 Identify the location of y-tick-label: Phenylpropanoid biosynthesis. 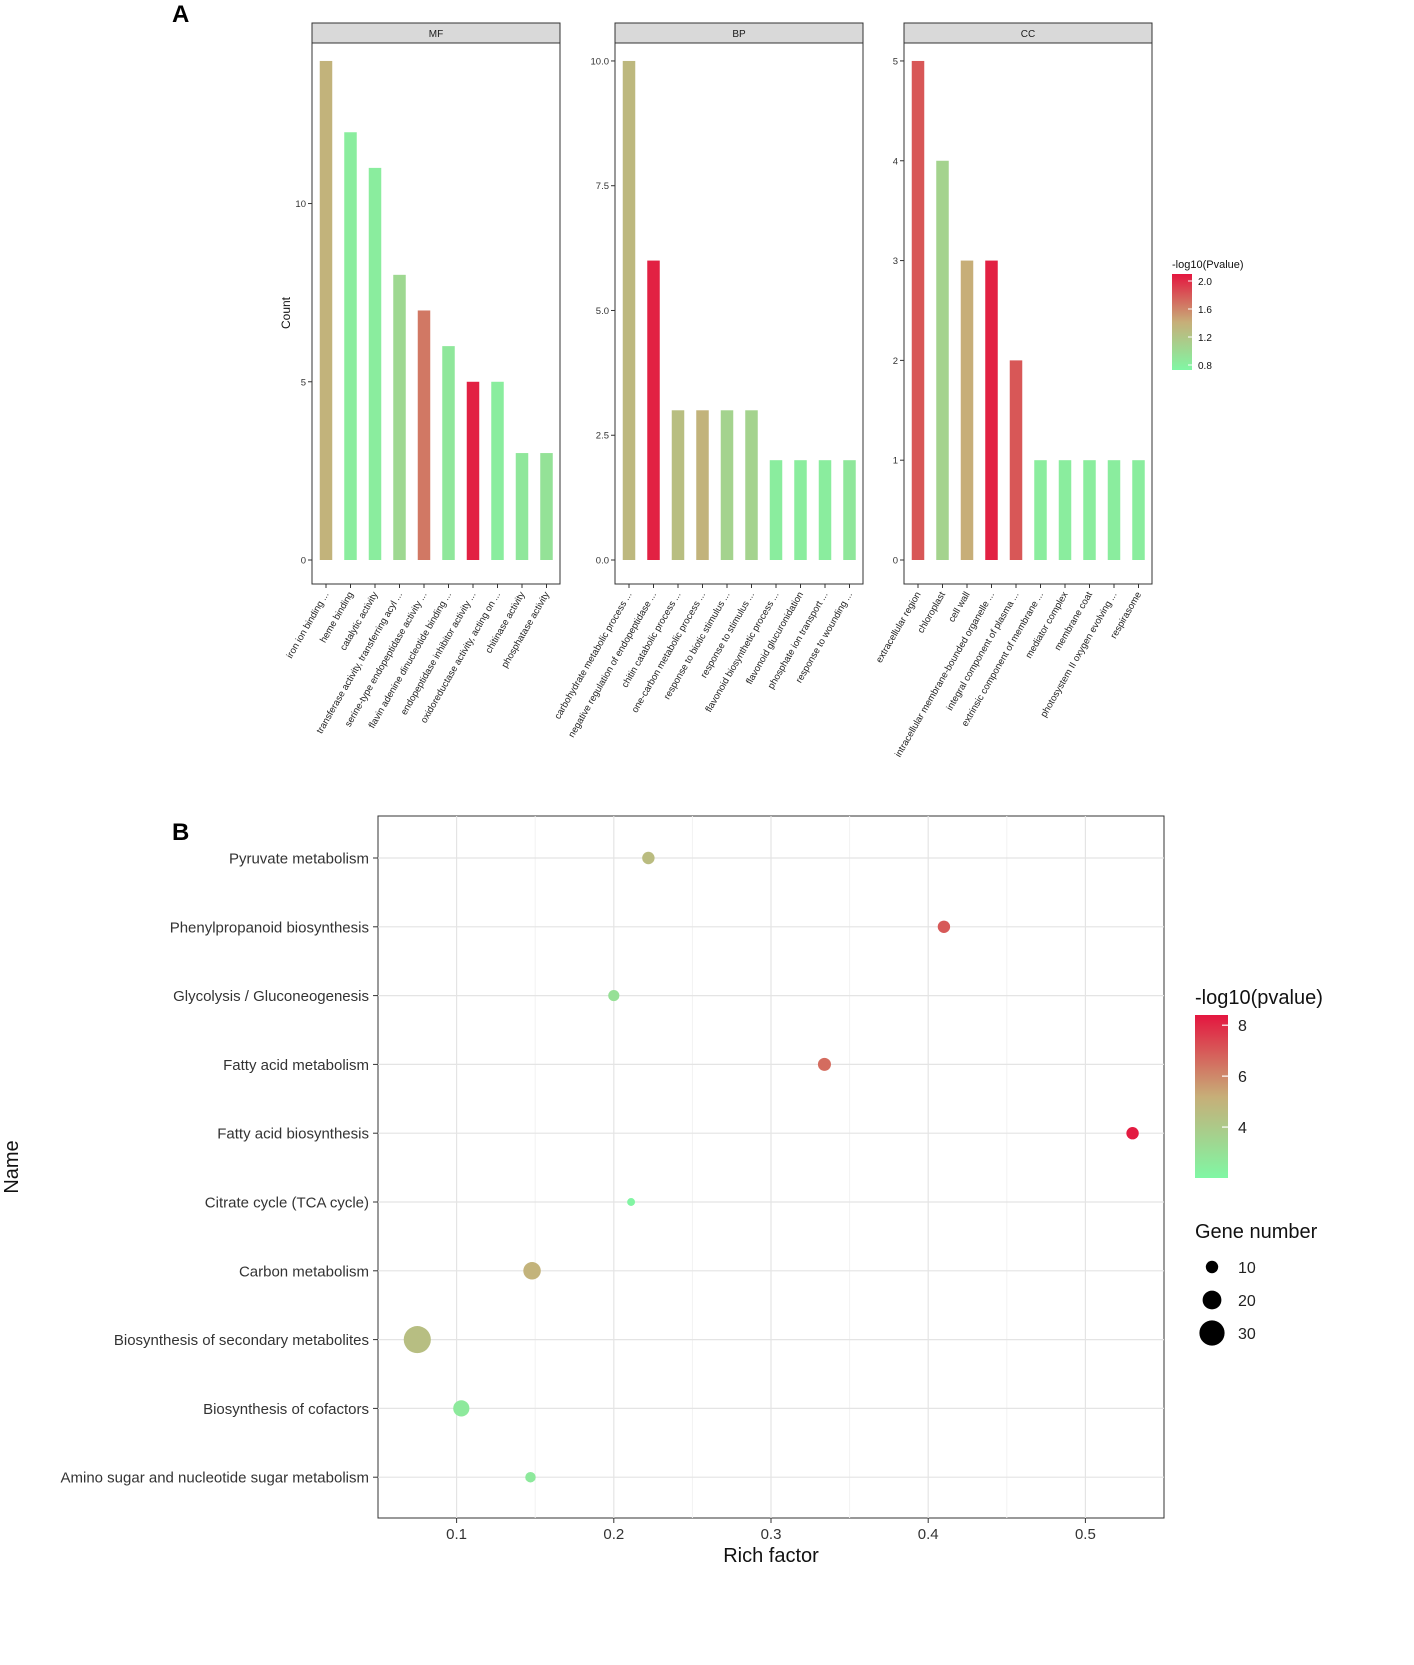
(269, 927).